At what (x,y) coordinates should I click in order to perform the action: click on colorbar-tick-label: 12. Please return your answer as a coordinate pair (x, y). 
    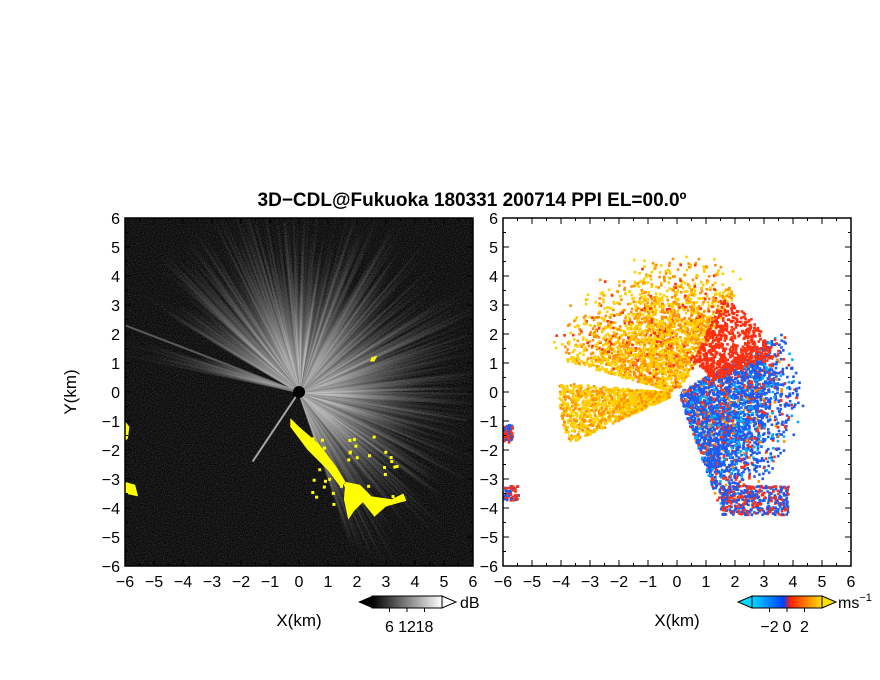
    Looking at the image, I should click on (407, 627).